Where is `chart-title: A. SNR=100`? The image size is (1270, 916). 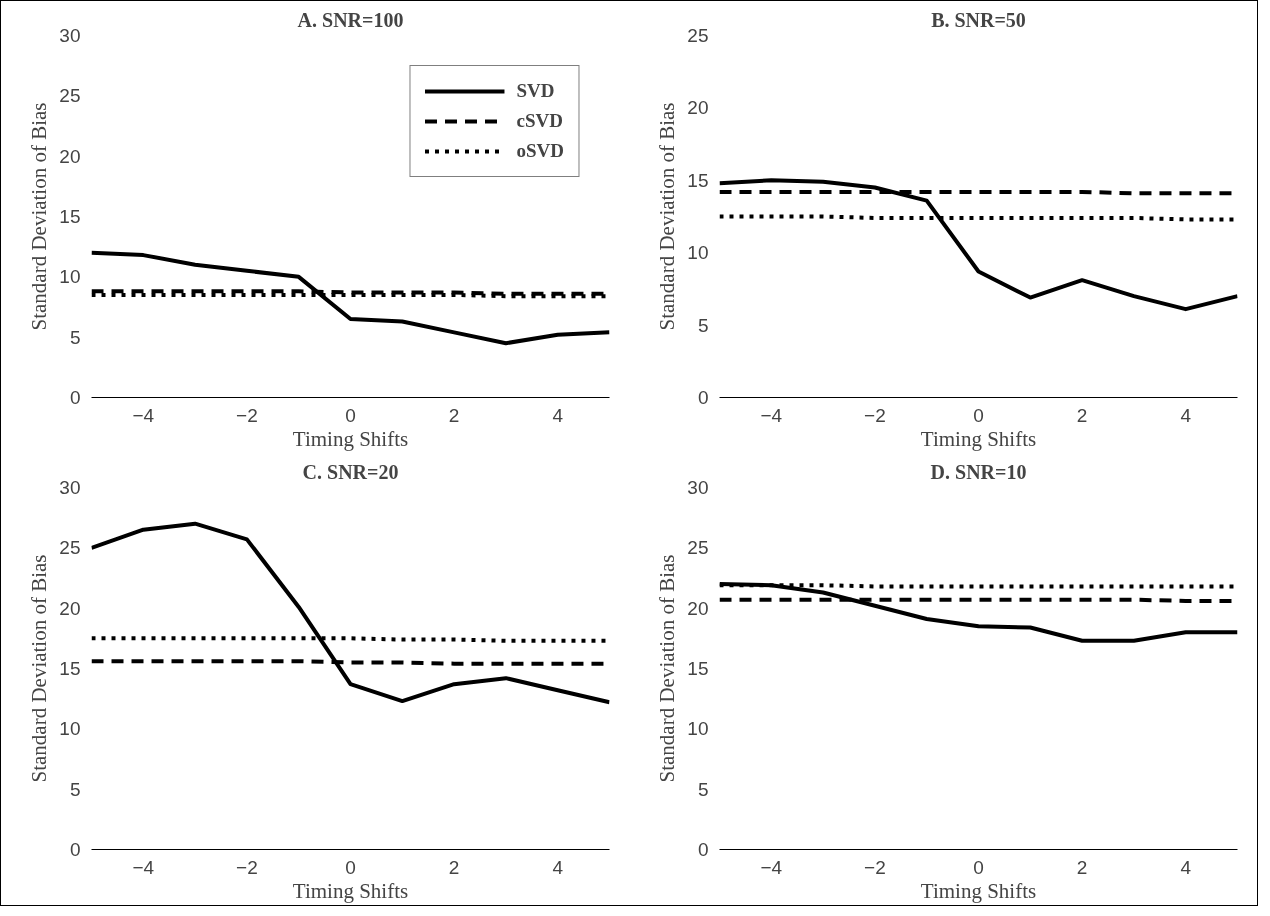 chart-title: A. SNR=100 is located at coordinates (350, 19).